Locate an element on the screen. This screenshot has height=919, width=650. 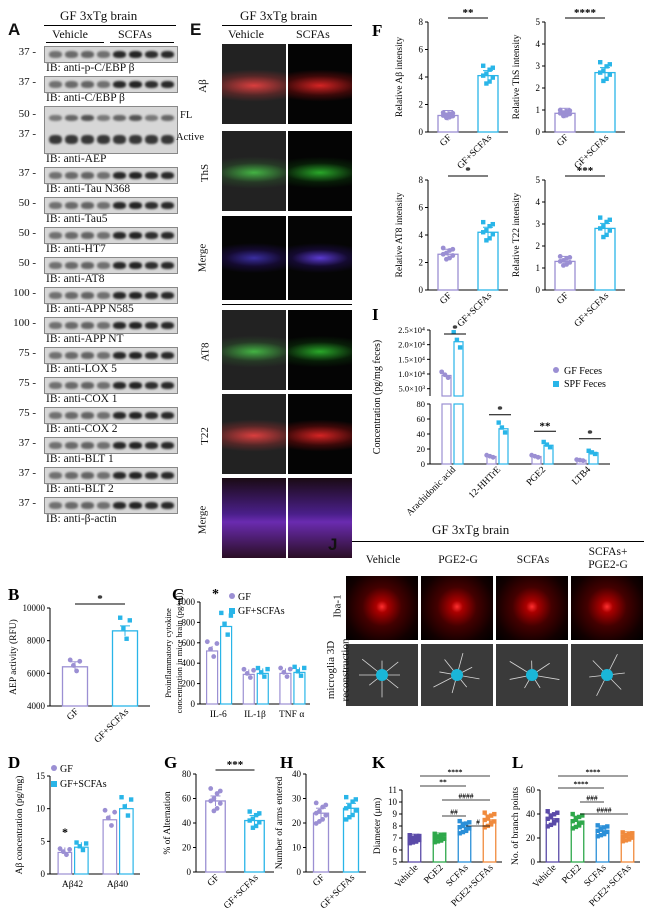
blot-ib-label: IB: anti-AEP is located at coordinates (76, 159).